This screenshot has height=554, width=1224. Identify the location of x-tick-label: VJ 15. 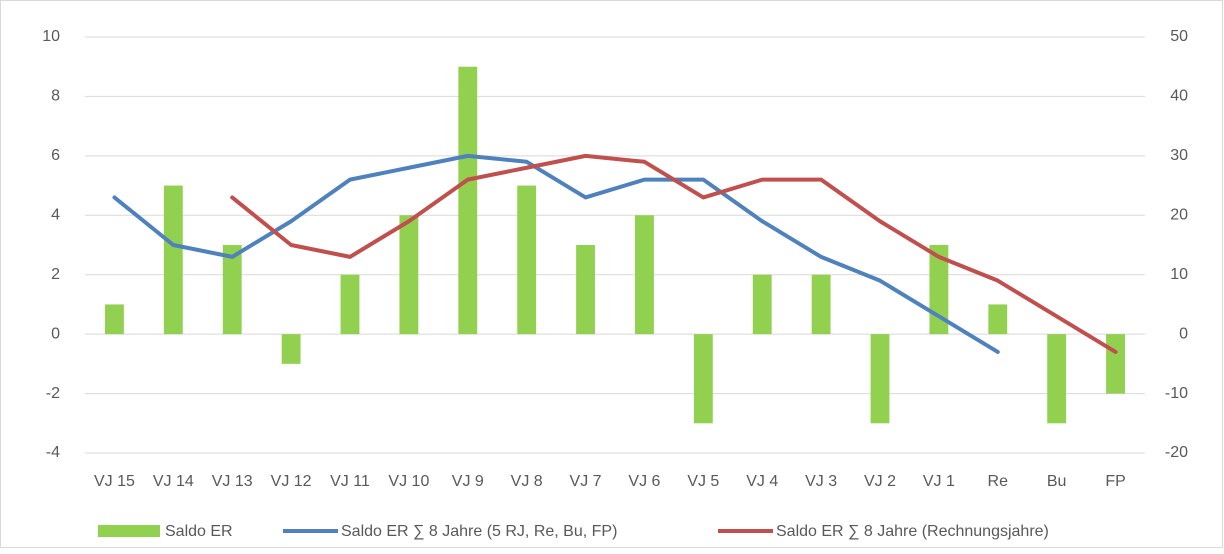
(114, 481).